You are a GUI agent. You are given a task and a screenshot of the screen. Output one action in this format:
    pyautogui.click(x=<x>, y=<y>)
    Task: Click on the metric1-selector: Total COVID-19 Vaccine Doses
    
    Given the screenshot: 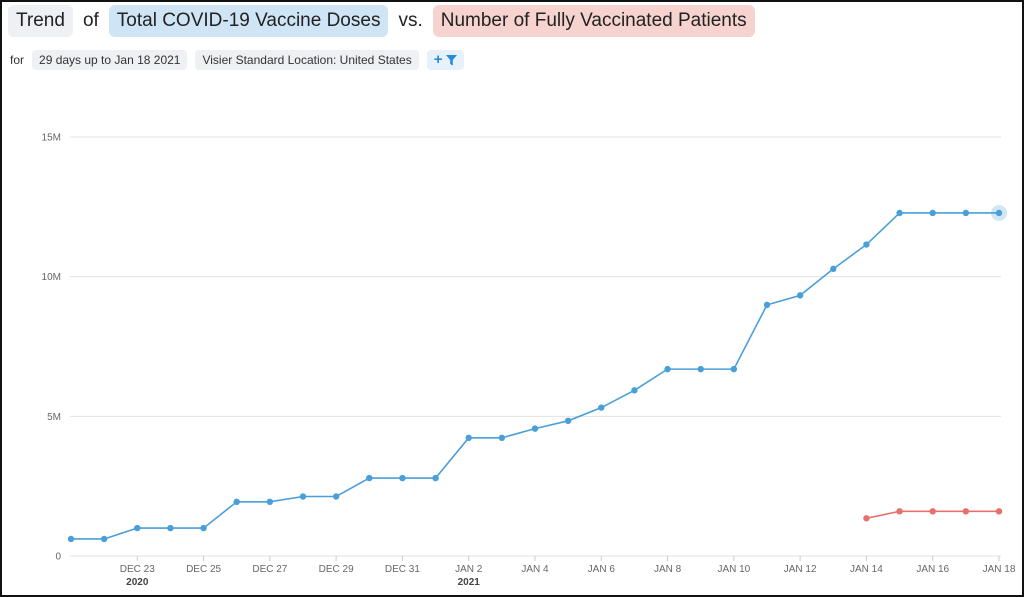 What is the action you would take?
    pyautogui.click(x=248, y=21)
    